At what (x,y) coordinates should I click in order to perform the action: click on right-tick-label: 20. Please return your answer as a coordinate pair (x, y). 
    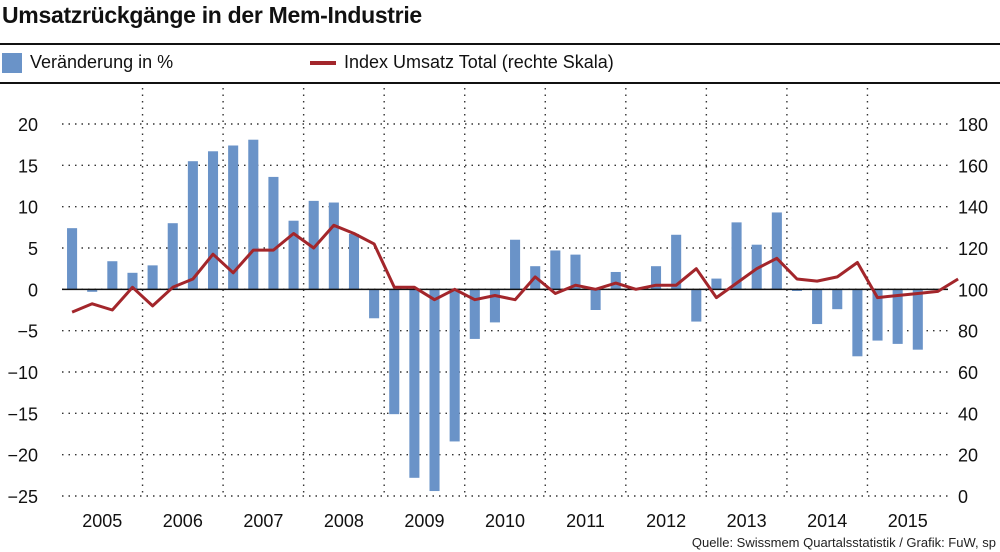
    Looking at the image, I should click on (968, 456).